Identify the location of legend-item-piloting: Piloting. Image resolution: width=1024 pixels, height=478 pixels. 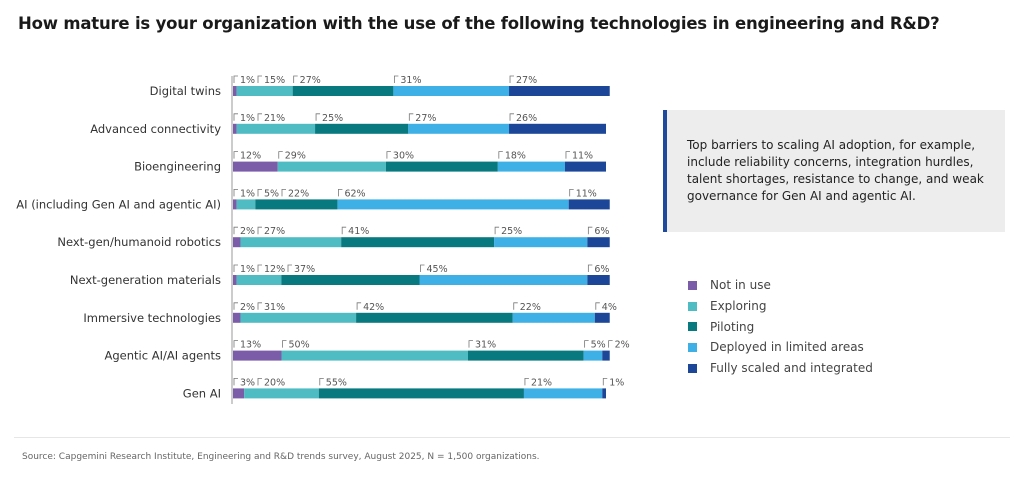
(780, 326).